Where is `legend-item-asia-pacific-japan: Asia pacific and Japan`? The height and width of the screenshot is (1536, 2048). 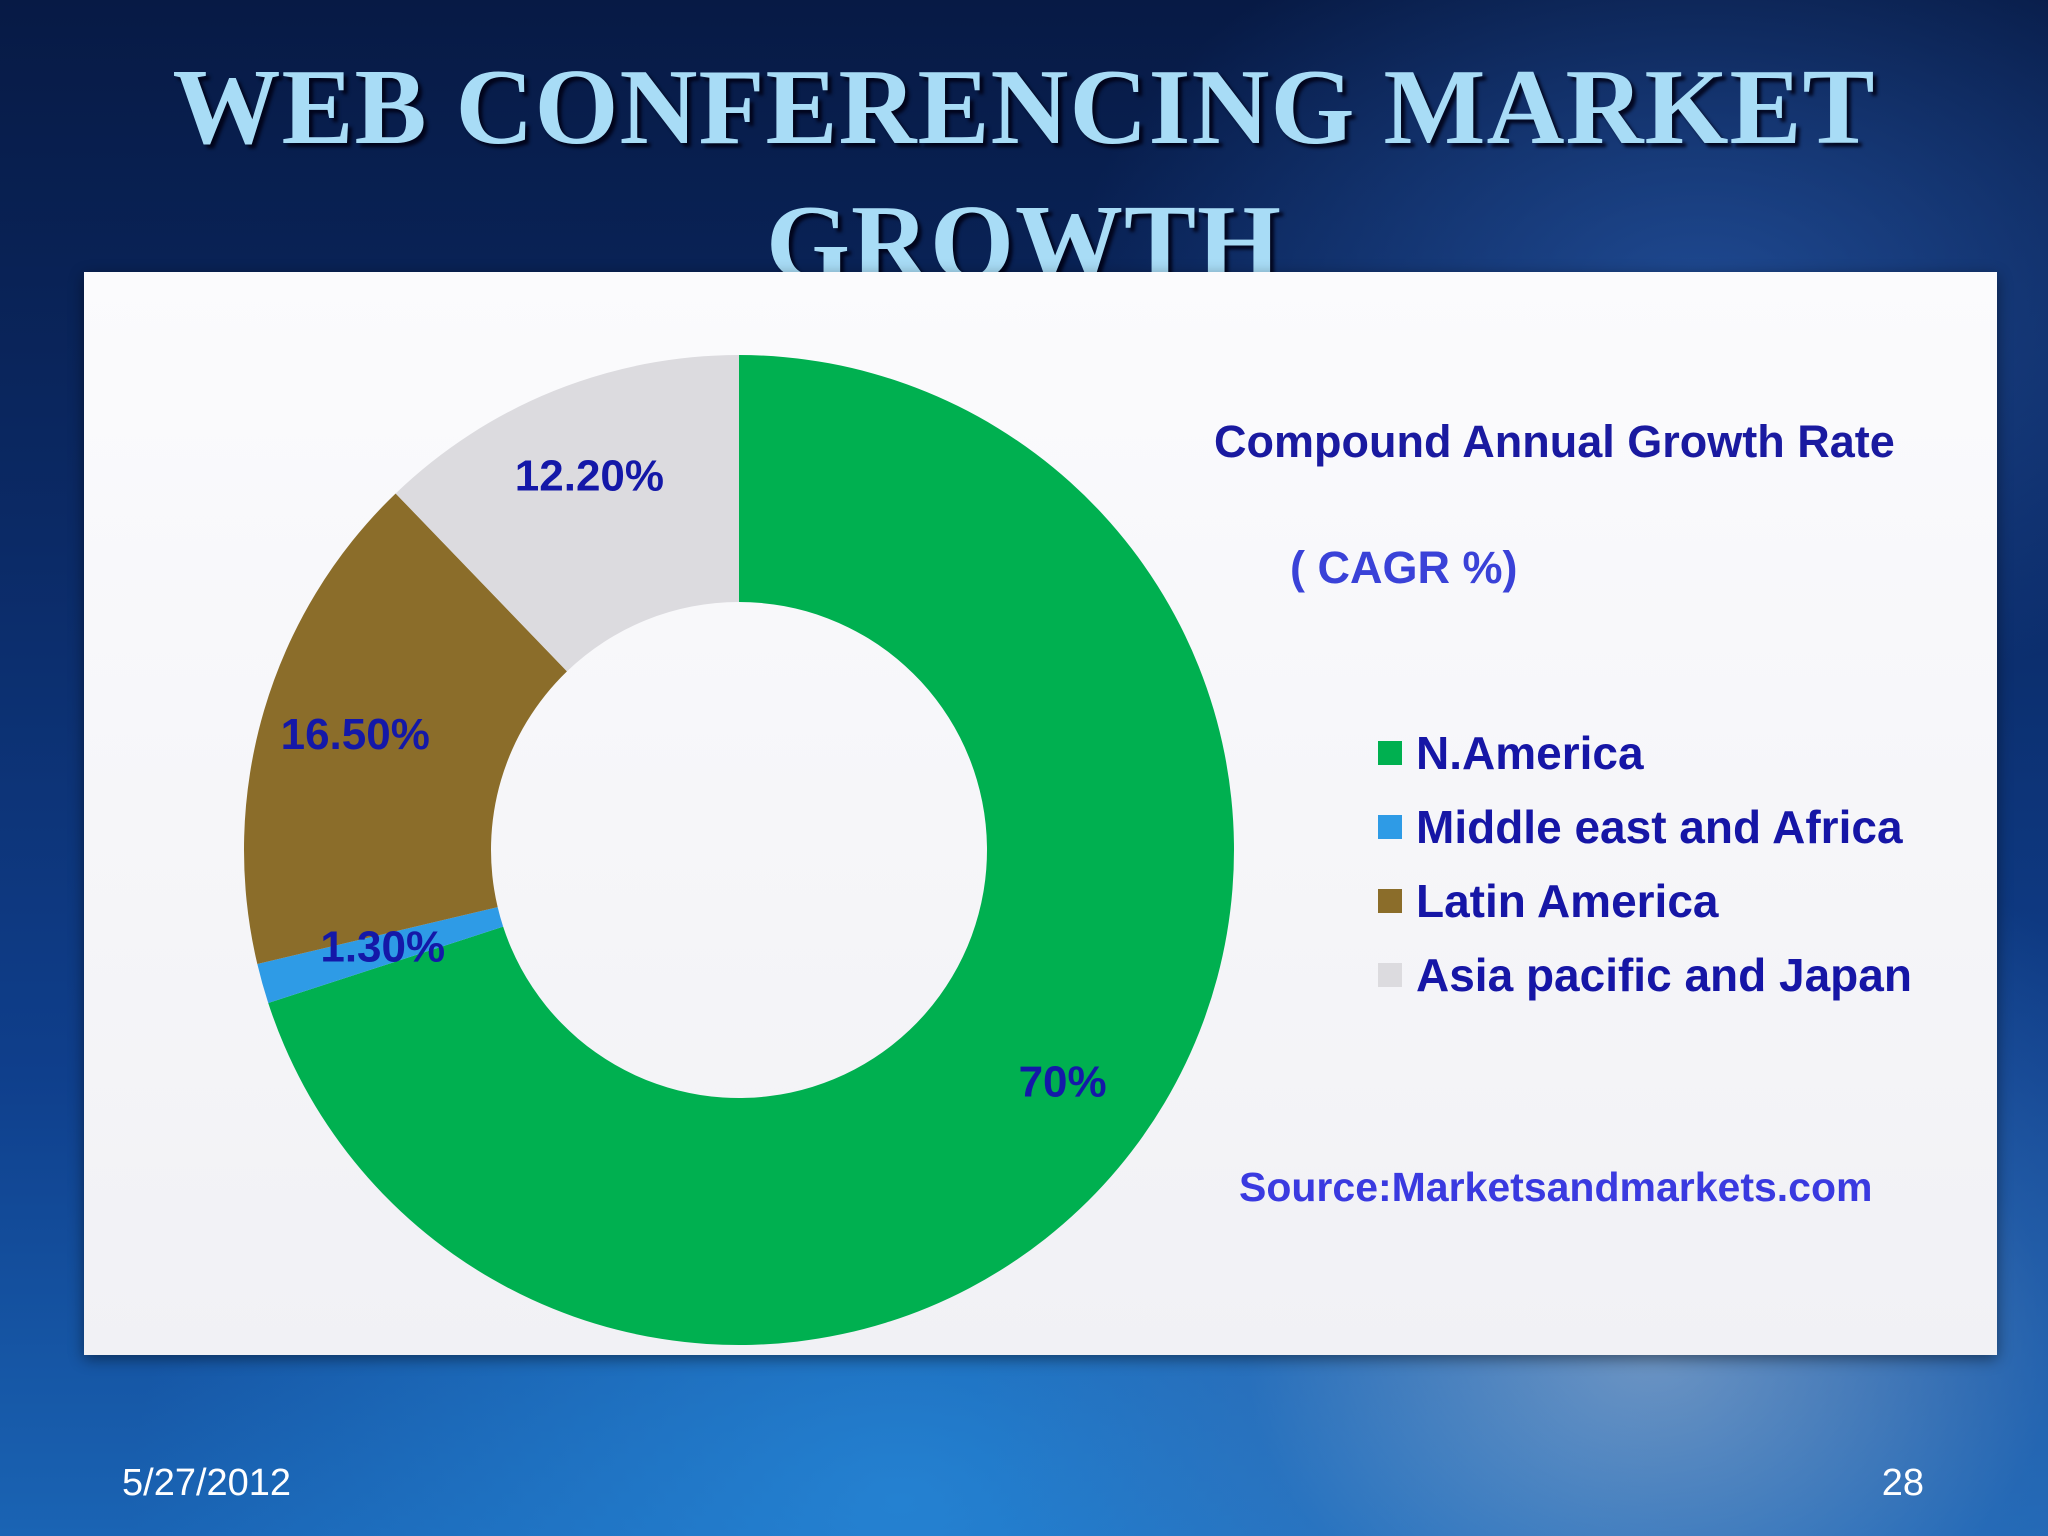 legend-item-asia-pacific-japan: Asia pacific and Japan is located at coordinates (1645, 975).